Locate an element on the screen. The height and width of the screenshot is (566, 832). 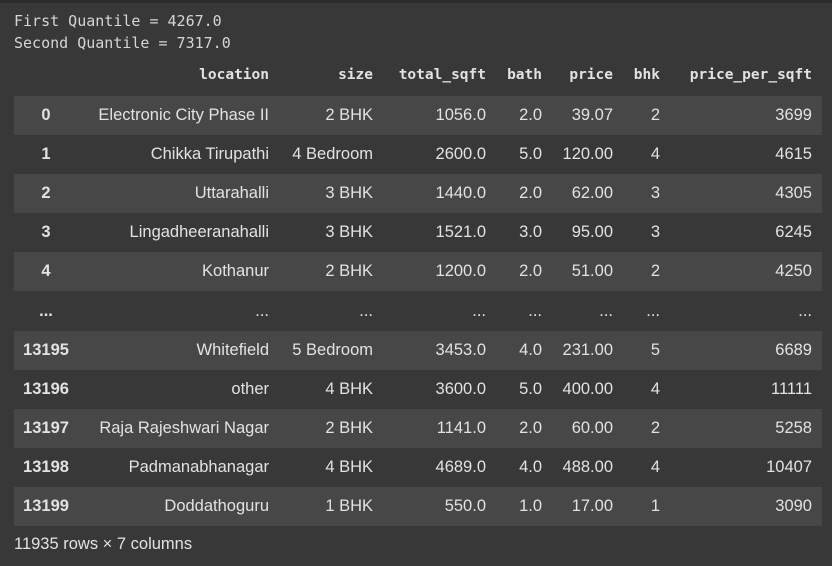
output-line: First Quantile = 4267.0 is located at coordinates (118, 21).